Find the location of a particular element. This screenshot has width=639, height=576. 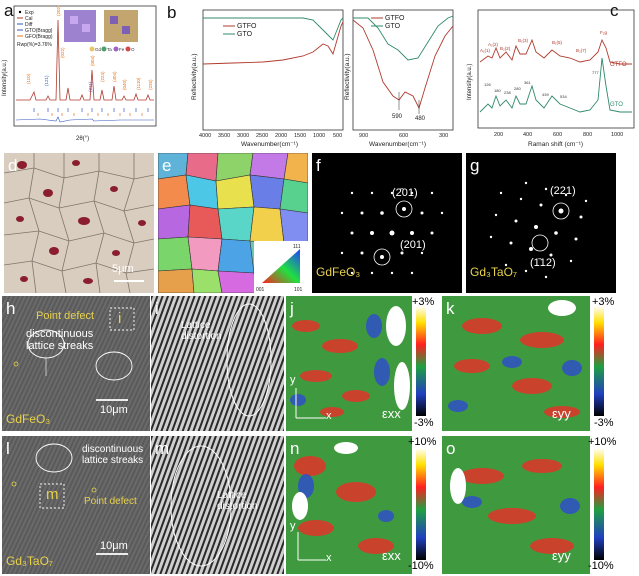

ir-xtick-5: 1500 is located at coordinates (300, 136).